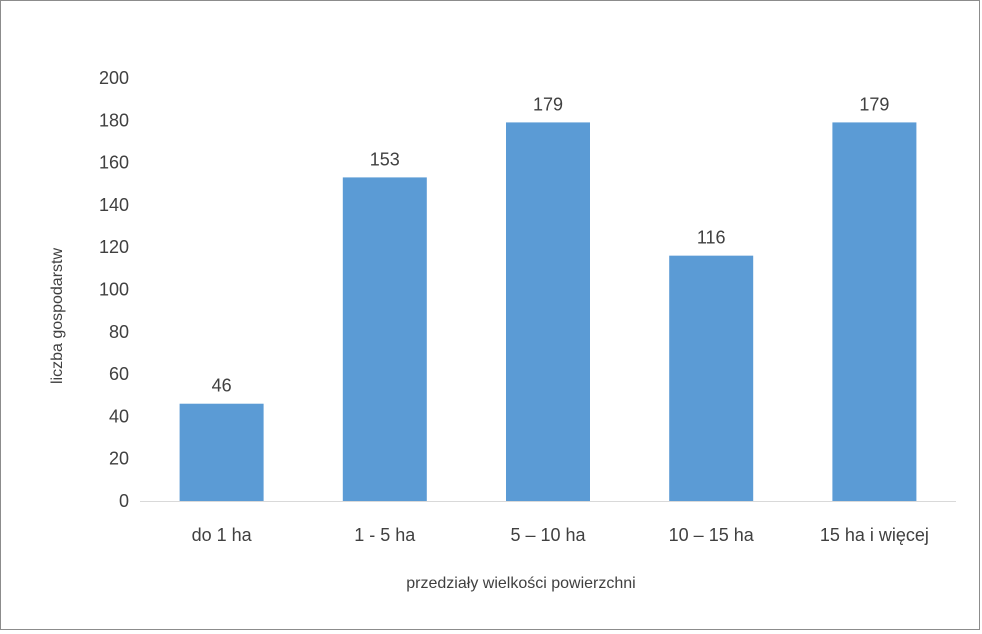 The width and height of the screenshot is (982, 634). I want to click on y-tick-label: 60, so click(119, 374).